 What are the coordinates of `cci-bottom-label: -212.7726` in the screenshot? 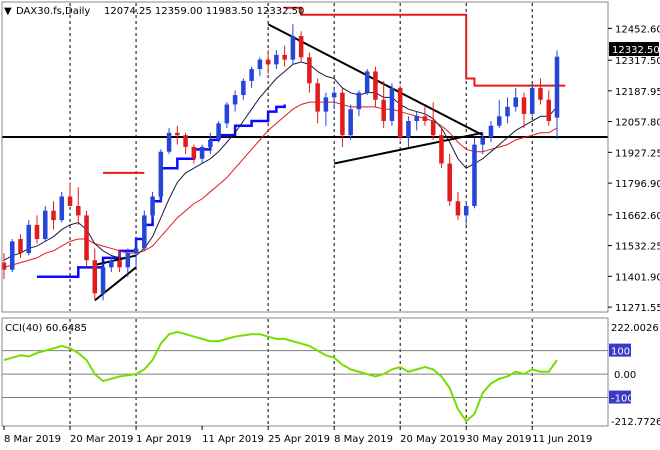 It's located at (635, 422).